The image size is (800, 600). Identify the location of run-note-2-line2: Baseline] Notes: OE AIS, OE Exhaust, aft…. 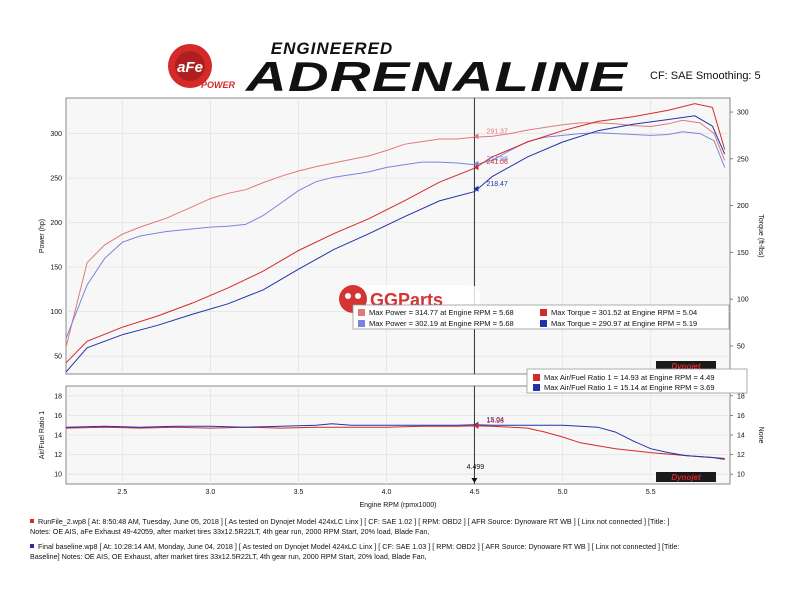
(400, 557).